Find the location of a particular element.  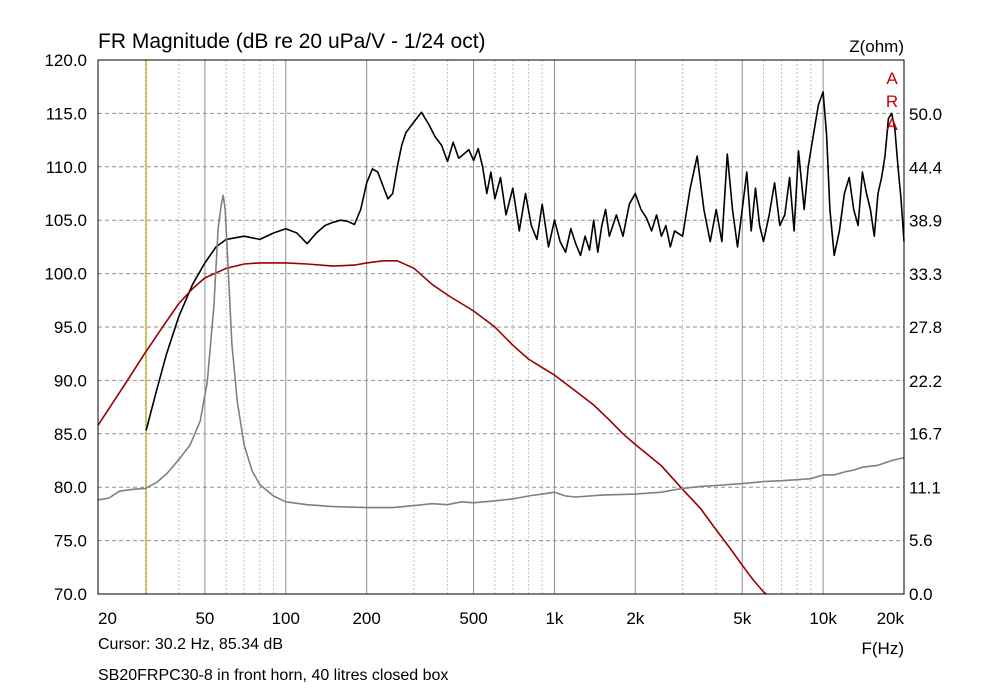

y-tick-label: 95.0 is located at coordinates (70, 327).